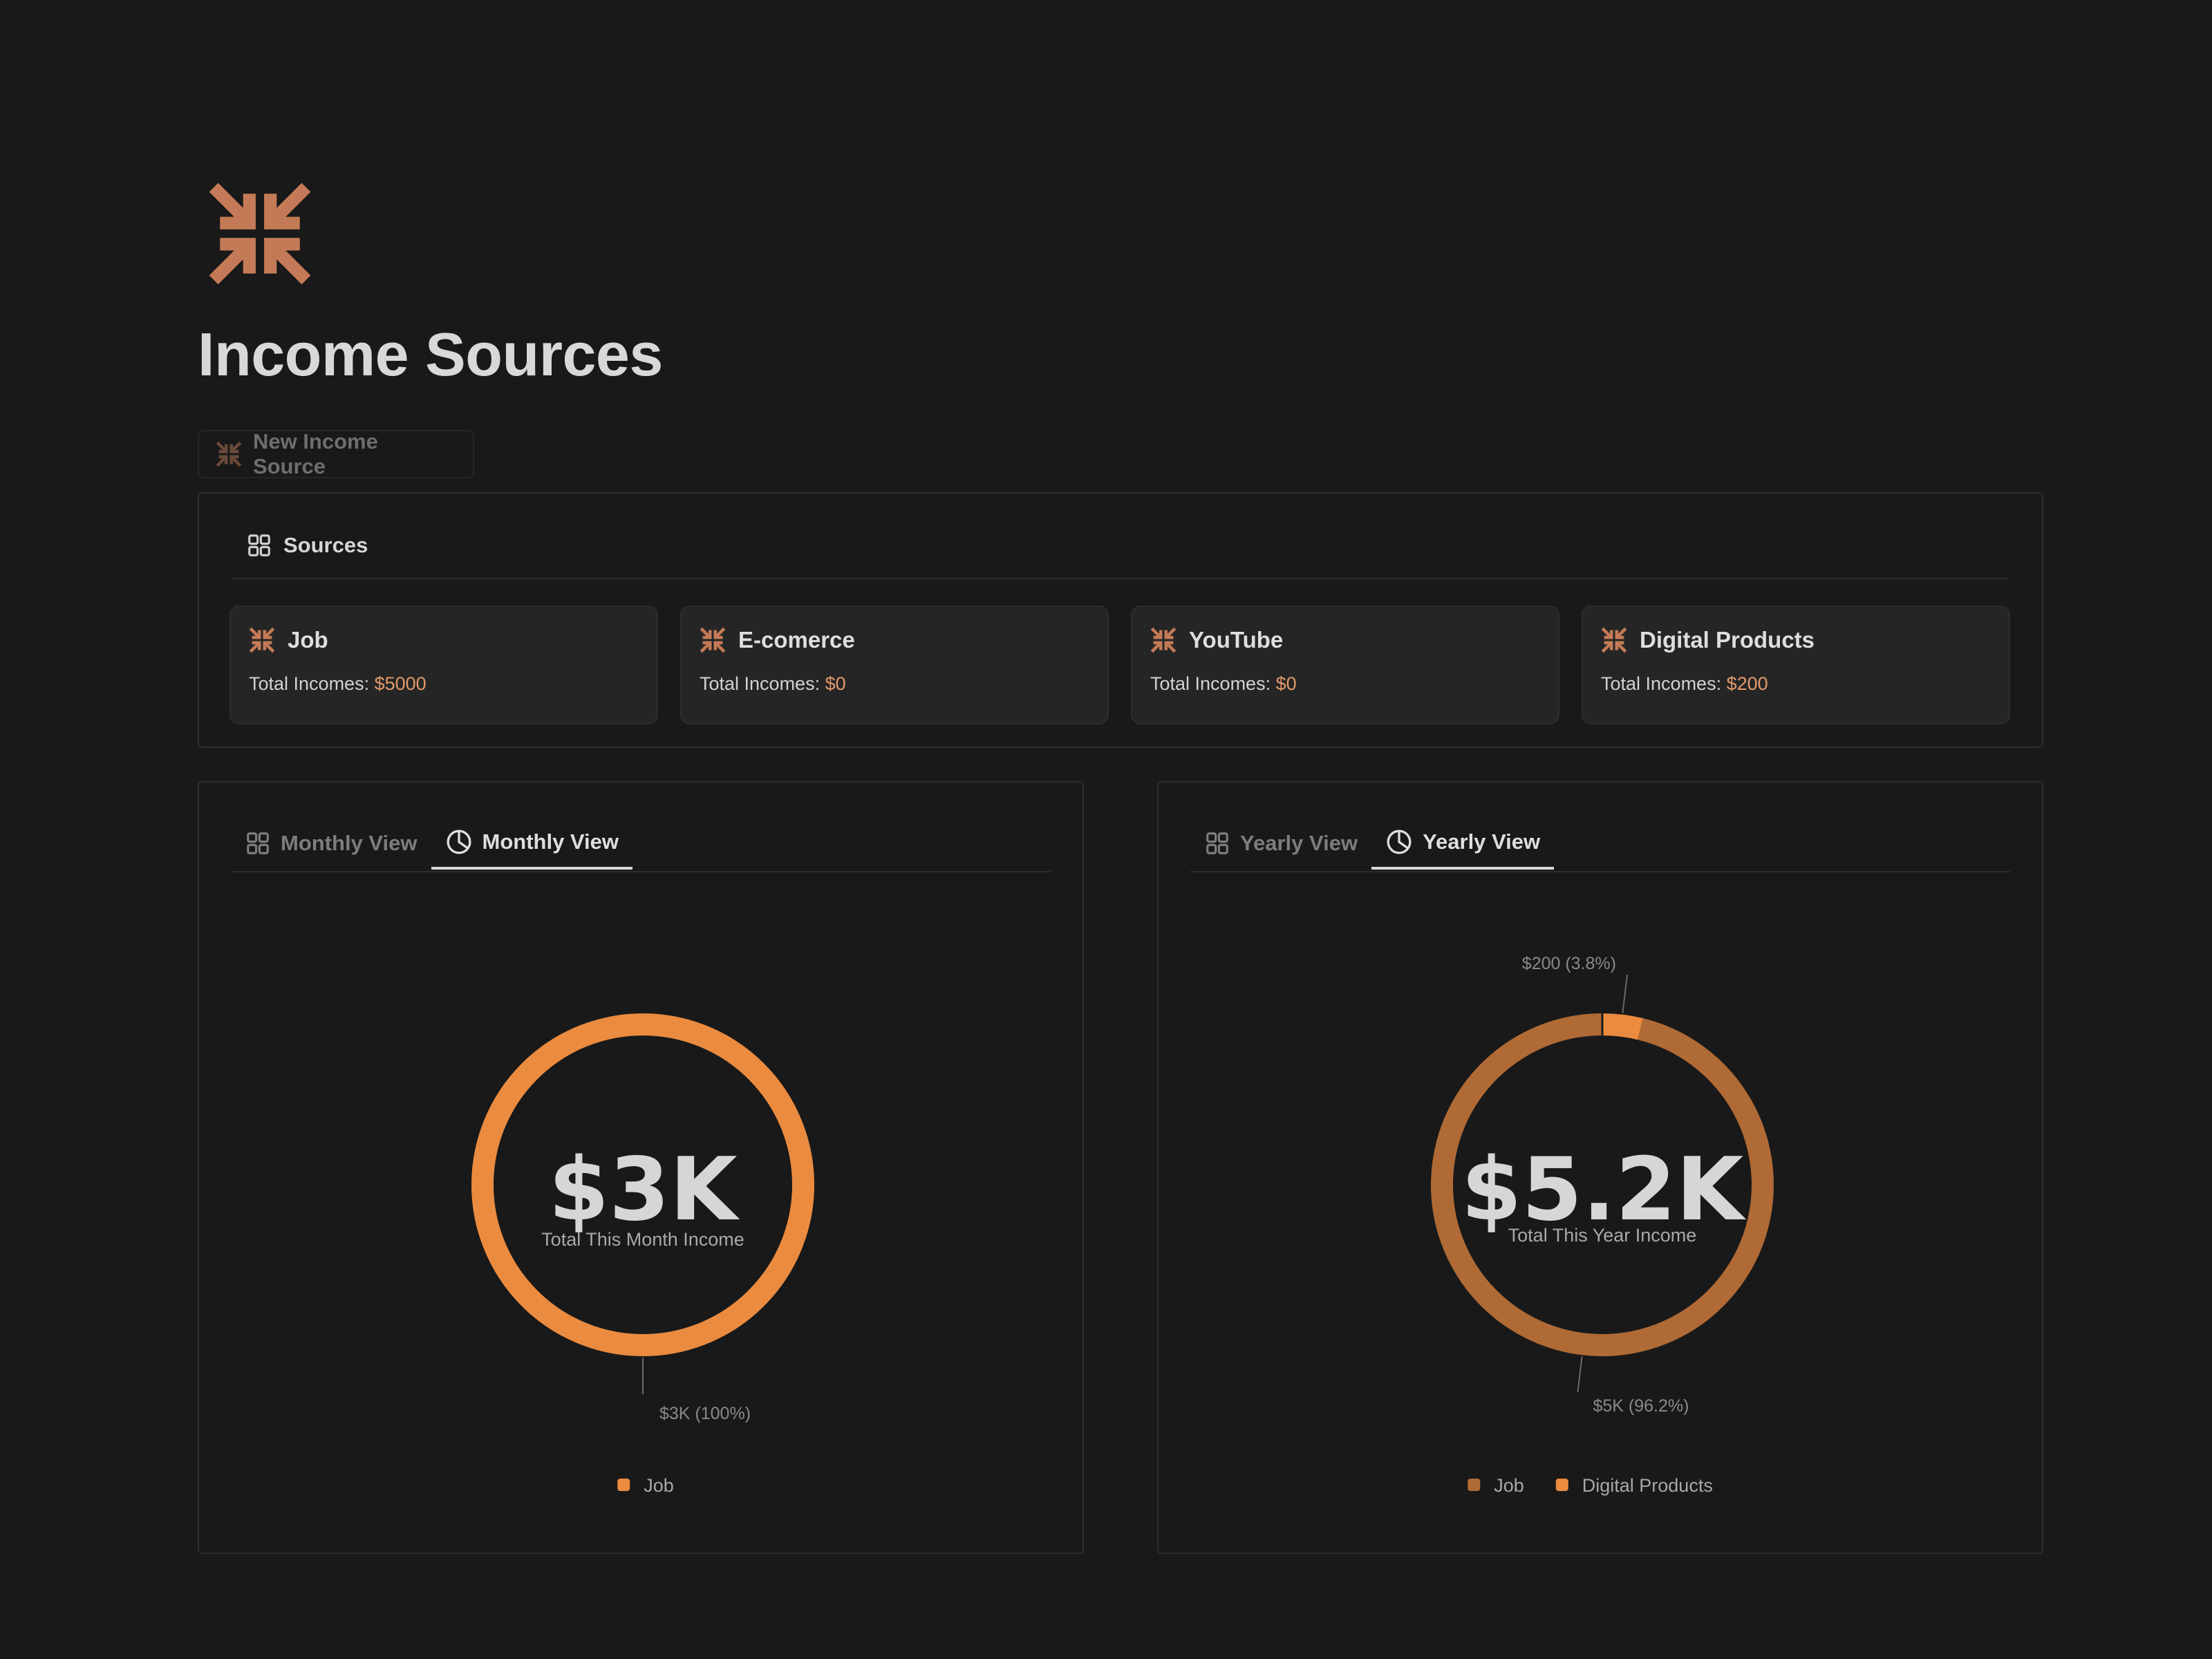 This screenshot has height=1659, width=2212. Describe the element at coordinates (325, 545) in the screenshot. I see `sources-tab-label: Sources` at that location.